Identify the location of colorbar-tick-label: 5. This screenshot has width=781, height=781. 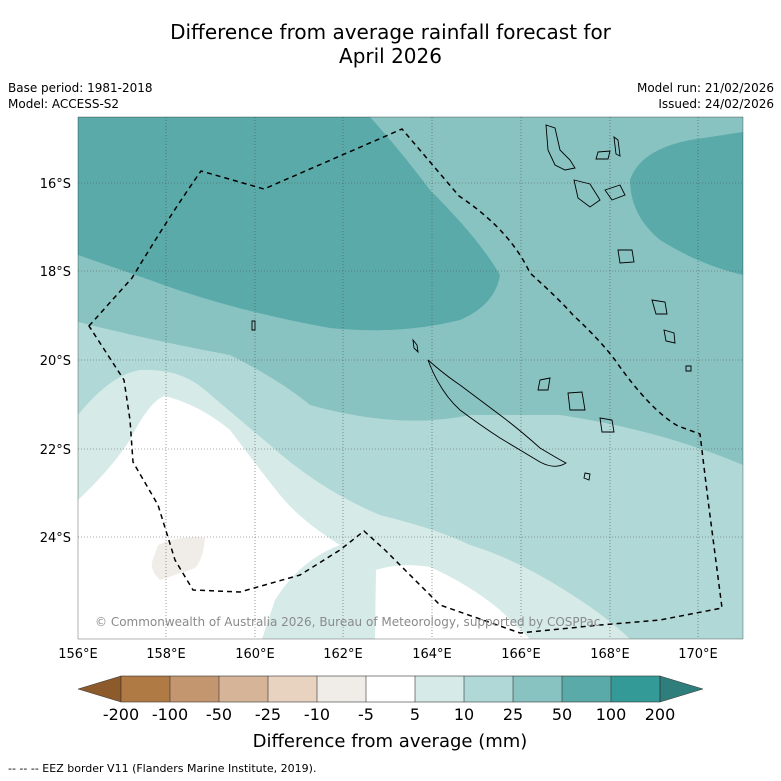
(415, 714).